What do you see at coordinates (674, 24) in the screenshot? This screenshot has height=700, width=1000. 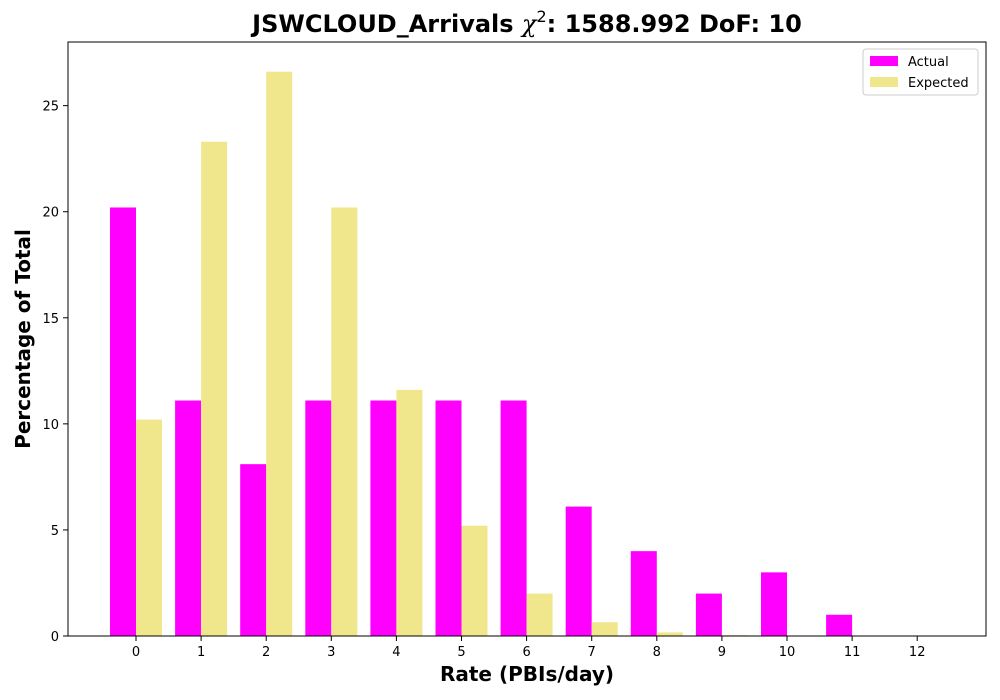 I see `chart-title-rest: : 1588.992 DoF: 10` at bounding box center [674, 24].